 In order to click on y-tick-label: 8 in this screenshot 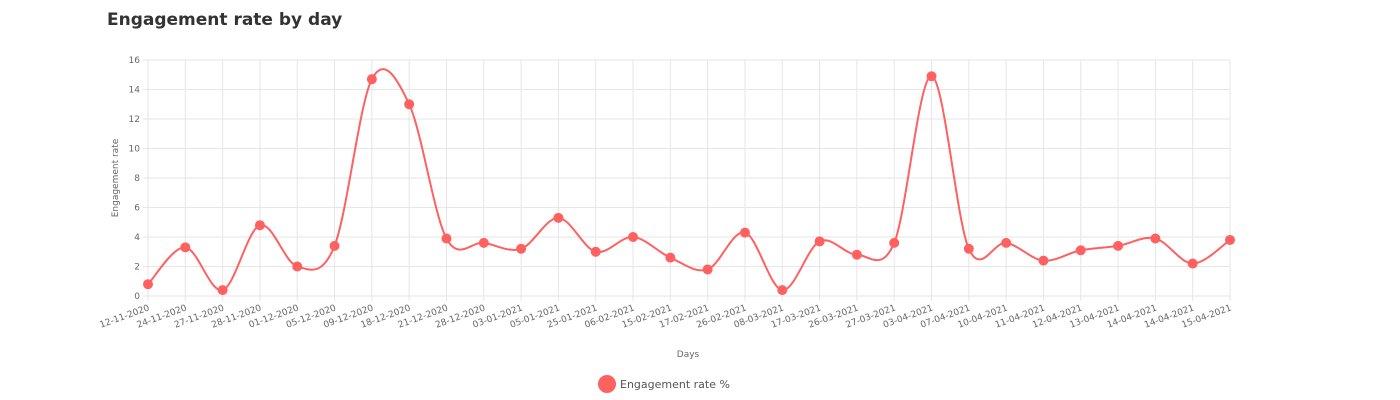, I will do `click(137, 179)`.